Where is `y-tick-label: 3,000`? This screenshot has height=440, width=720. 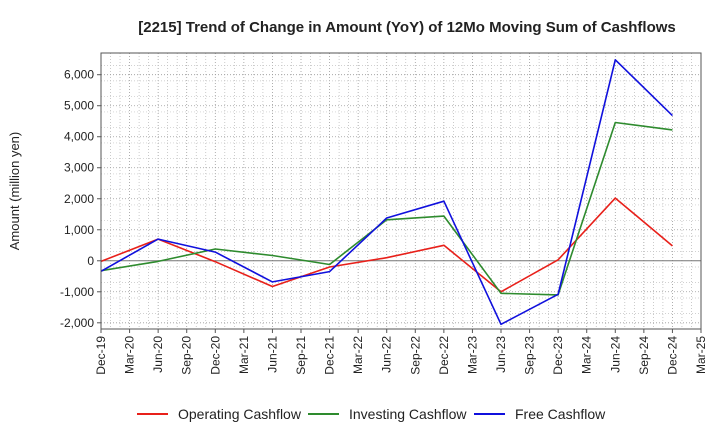
y-tick-label: 3,000 is located at coordinates (79, 168).